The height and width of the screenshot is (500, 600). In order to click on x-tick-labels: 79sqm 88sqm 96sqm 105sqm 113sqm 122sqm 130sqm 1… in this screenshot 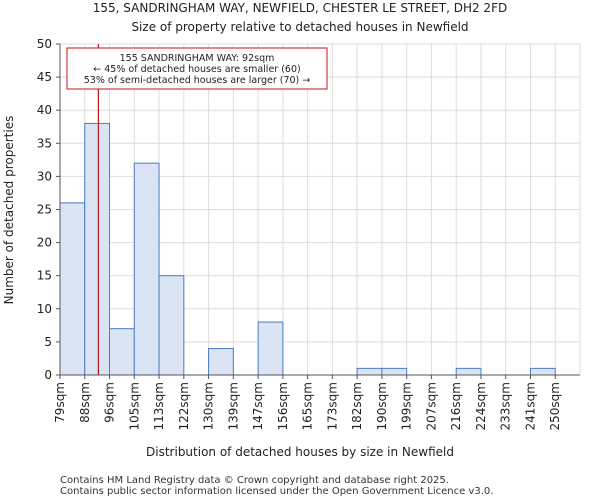, I will do `click(307, 406)`.